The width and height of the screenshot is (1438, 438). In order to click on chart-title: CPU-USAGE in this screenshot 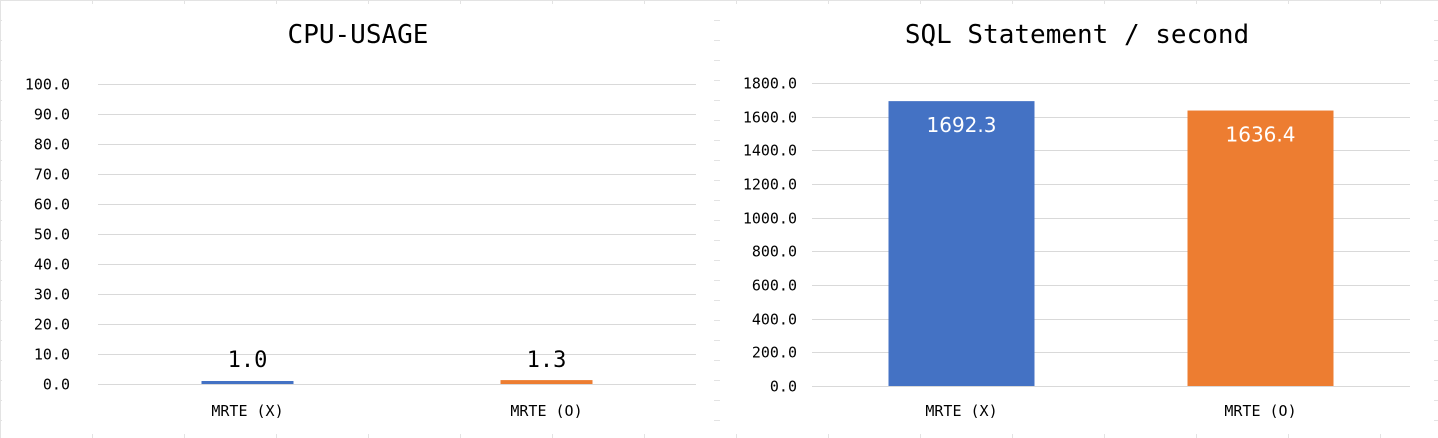, I will do `click(358, 35)`.